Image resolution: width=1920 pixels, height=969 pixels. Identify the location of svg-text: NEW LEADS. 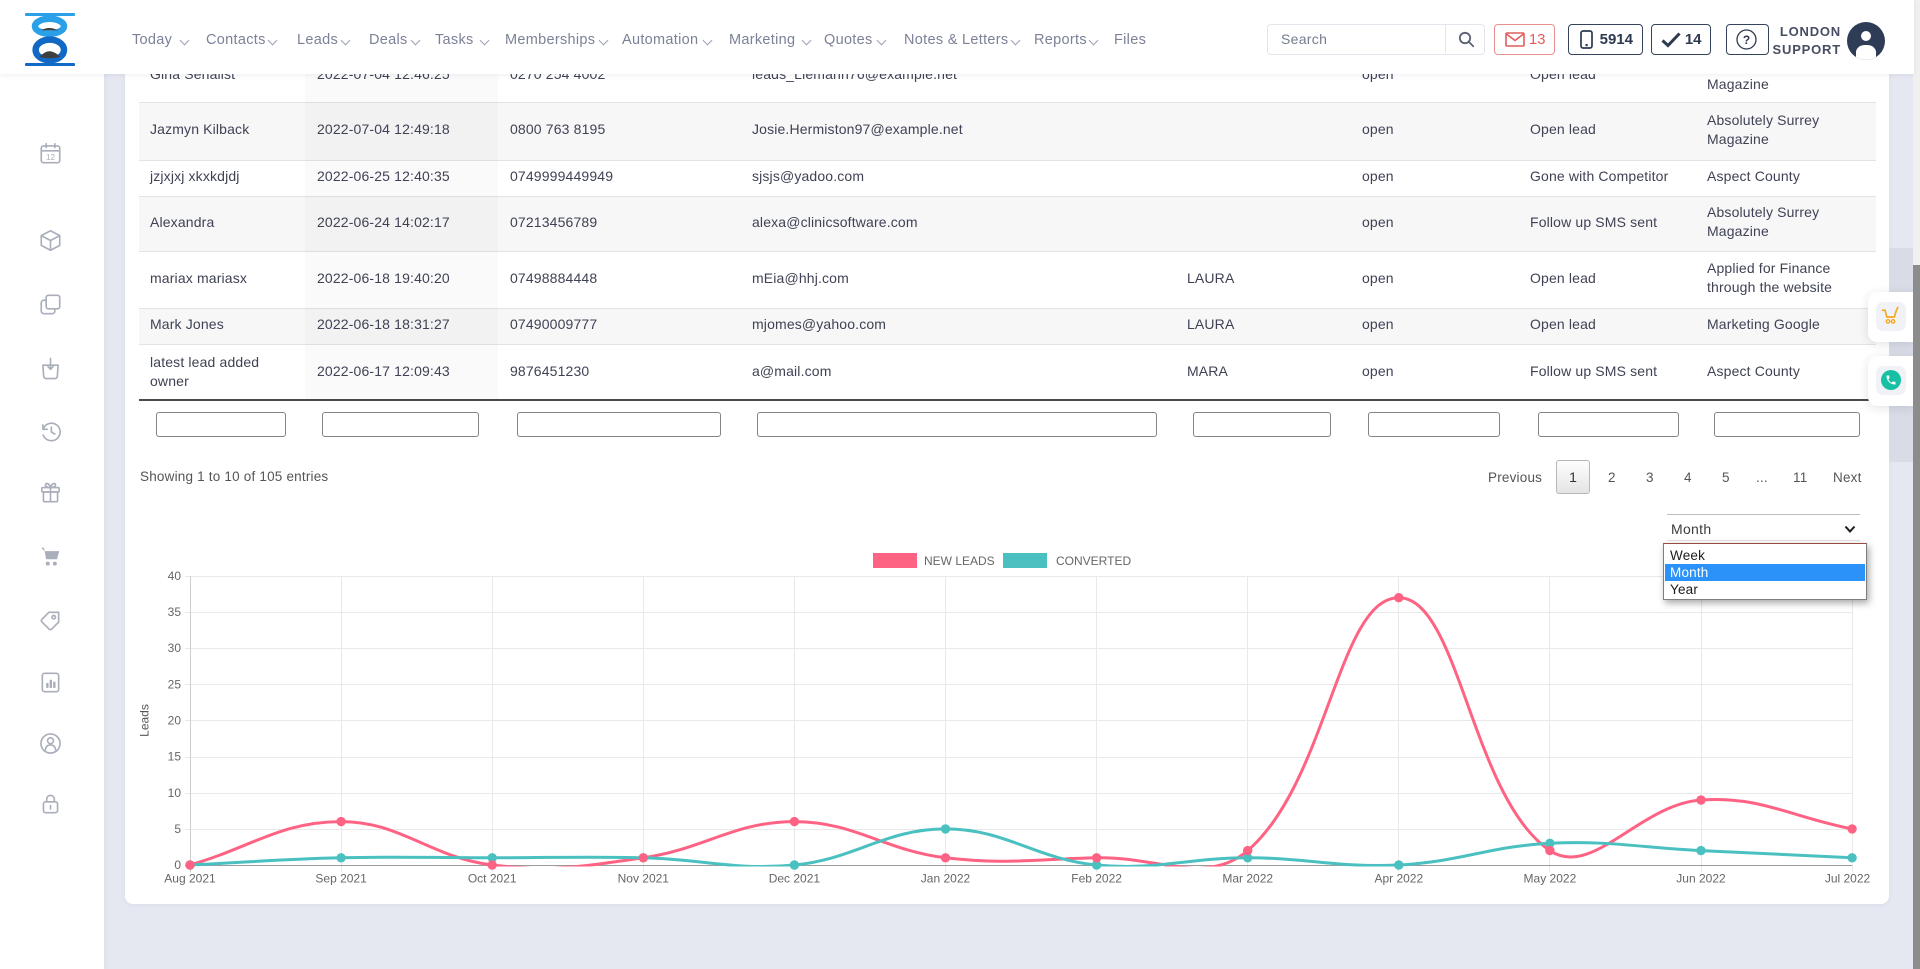
(959, 561).